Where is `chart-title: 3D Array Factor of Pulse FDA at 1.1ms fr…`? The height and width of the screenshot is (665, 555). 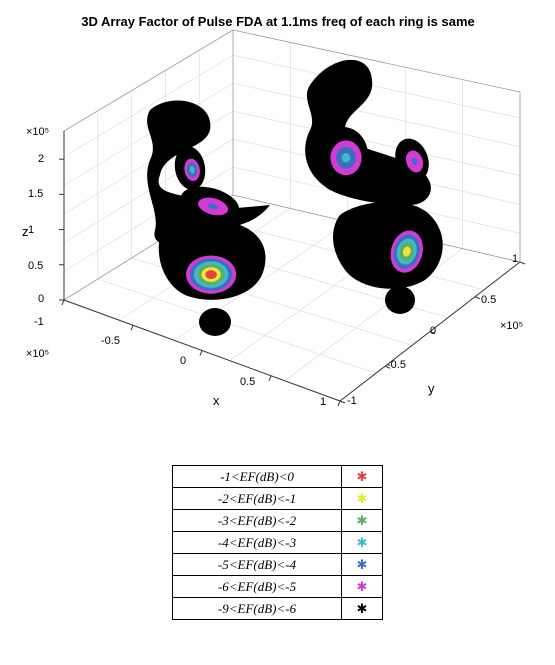 chart-title: 3D Array Factor of Pulse FDA at 1.1ms fr… is located at coordinates (278, 21).